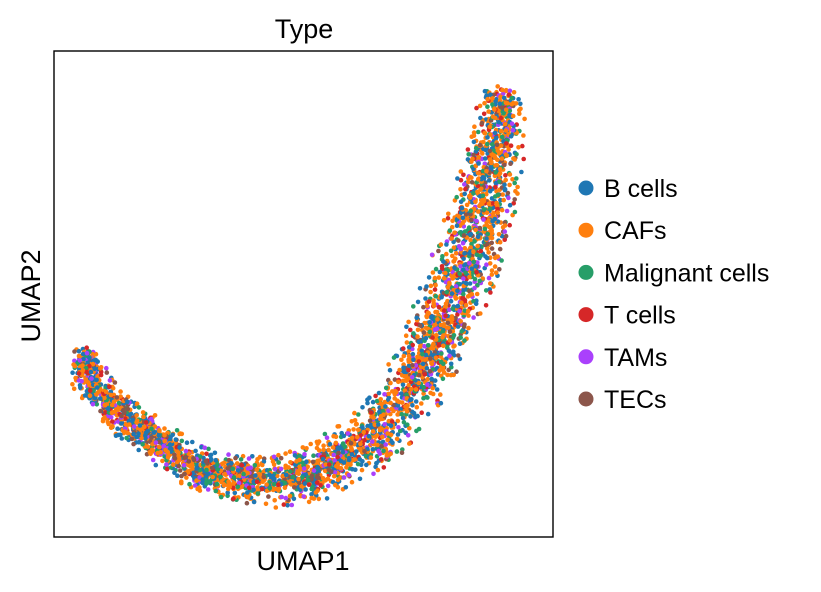 The image size is (821, 592). What do you see at coordinates (586, 315) in the screenshot?
I see `legend-marker` at bounding box center [586, 315].